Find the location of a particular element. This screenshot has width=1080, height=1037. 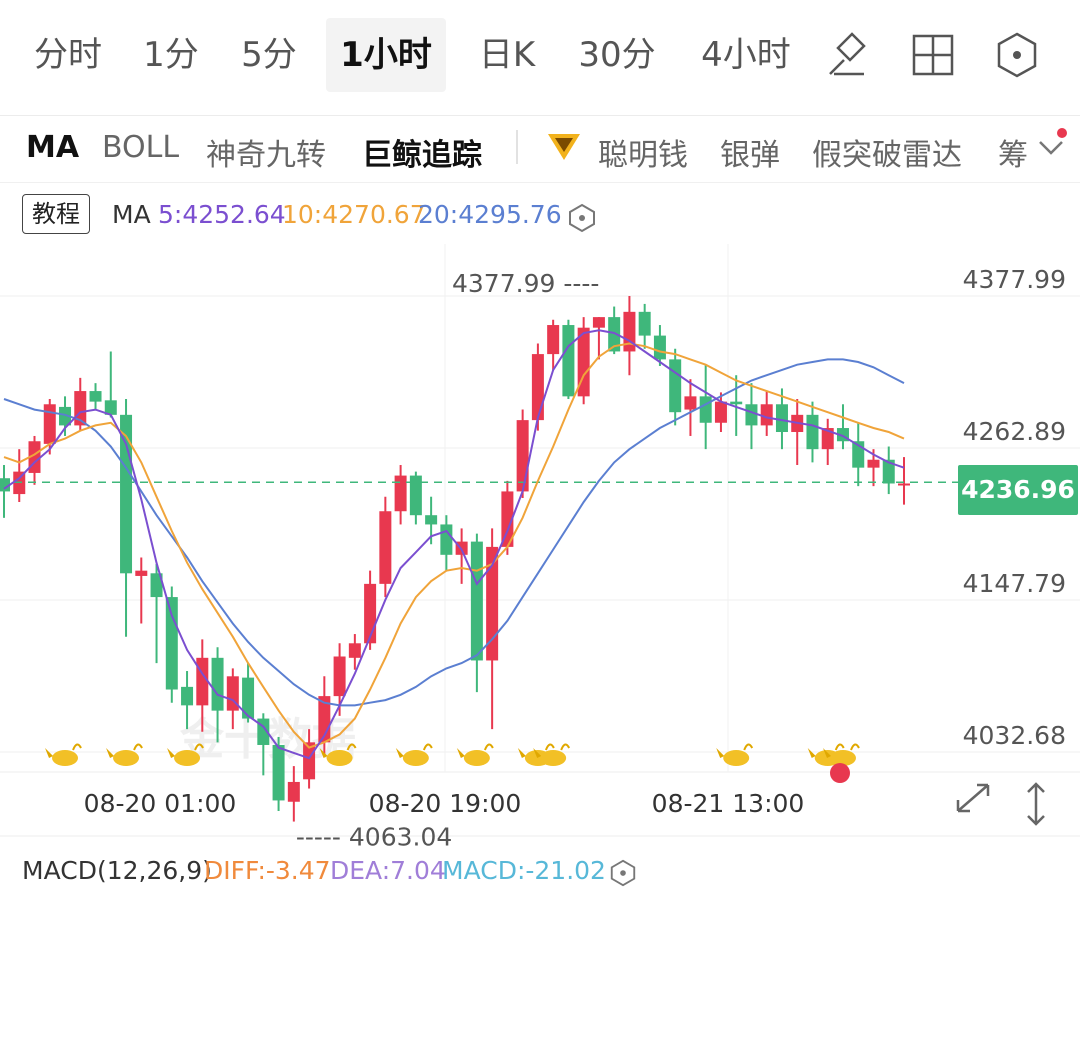

time-tick-label: 08-21 13:00 is located at coordinates (728, 803).